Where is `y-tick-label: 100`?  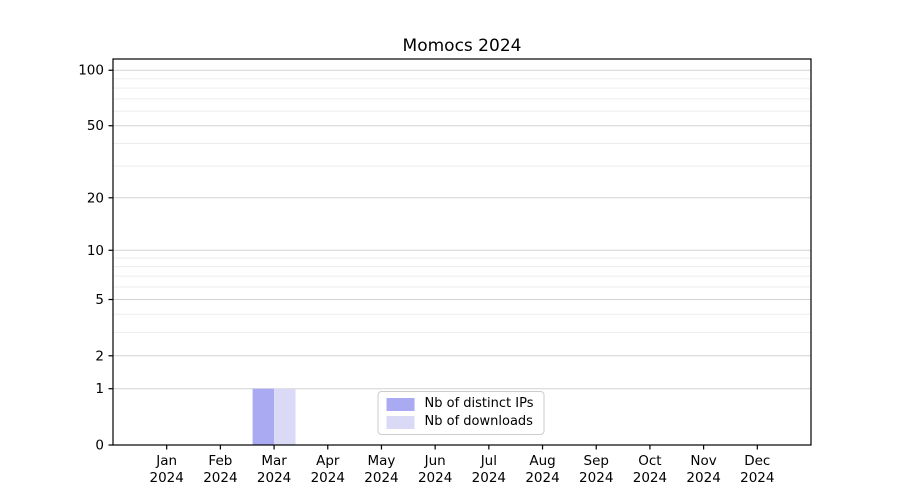
y-tick-label: 100 is located at coordinates (91, 71).